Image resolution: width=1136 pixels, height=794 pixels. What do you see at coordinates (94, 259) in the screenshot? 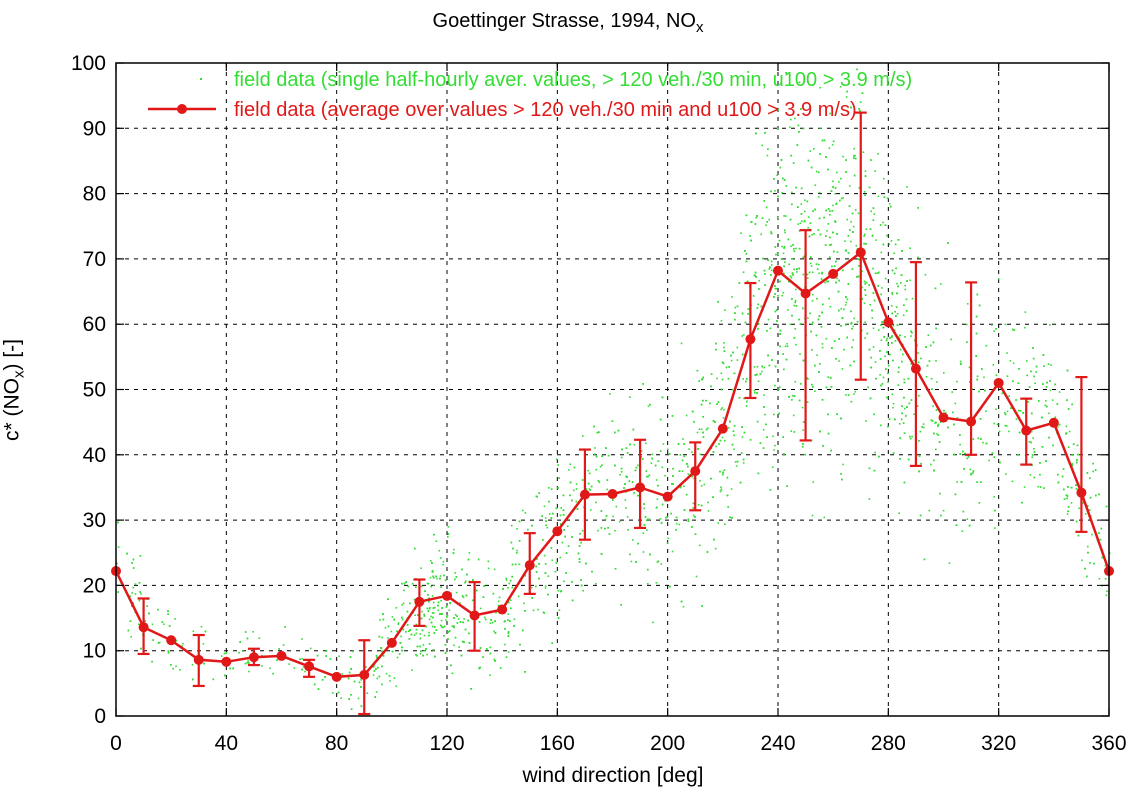
I see `y-tick-label: 70` at bounding box center [94, 259].